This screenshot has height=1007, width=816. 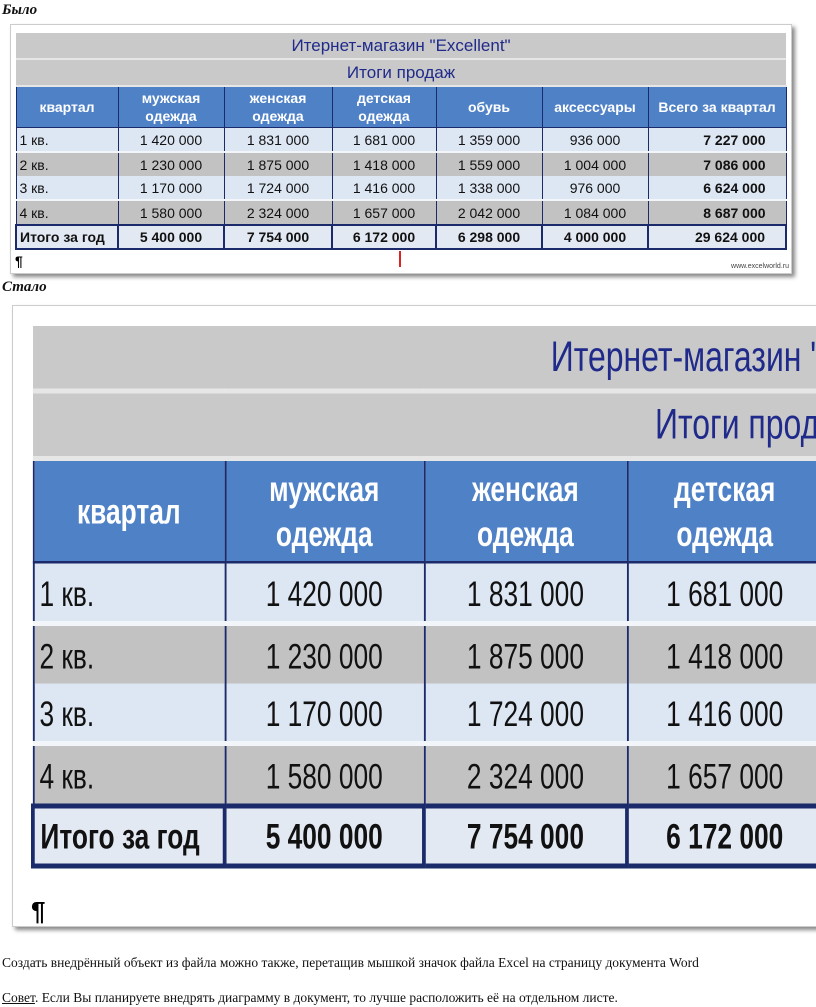 What do you see at coordinates (717, 237) in the screenshot?
I see `total-cell: 29 624 000` at bounding box center [717, 237].